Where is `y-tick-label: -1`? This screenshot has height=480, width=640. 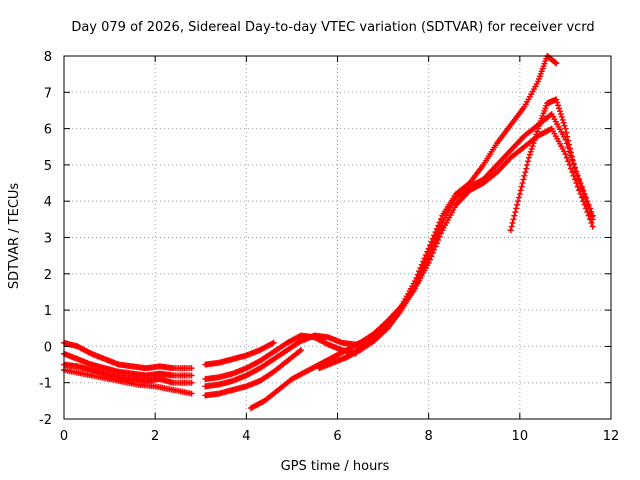
y-tick-label: -1 is located at coordinates (45, 384).